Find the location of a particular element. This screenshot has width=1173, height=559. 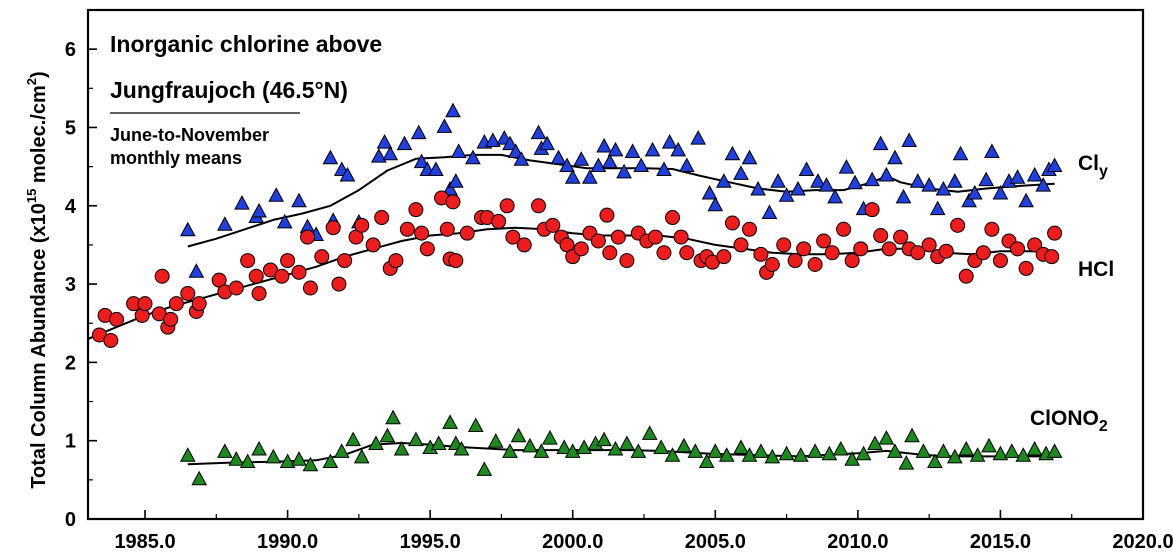

series-label-cly-sub: y is located at coordinates (1103, 171).